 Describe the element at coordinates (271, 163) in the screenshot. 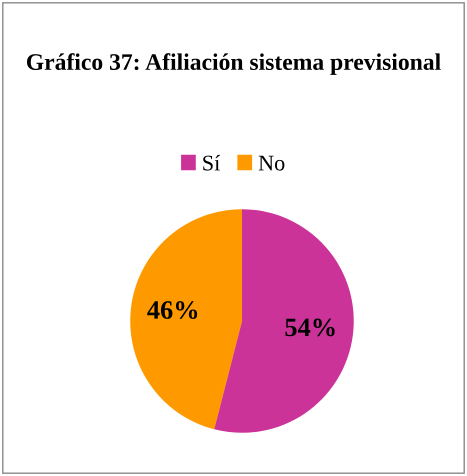

I see `legend-label: No` at that location.